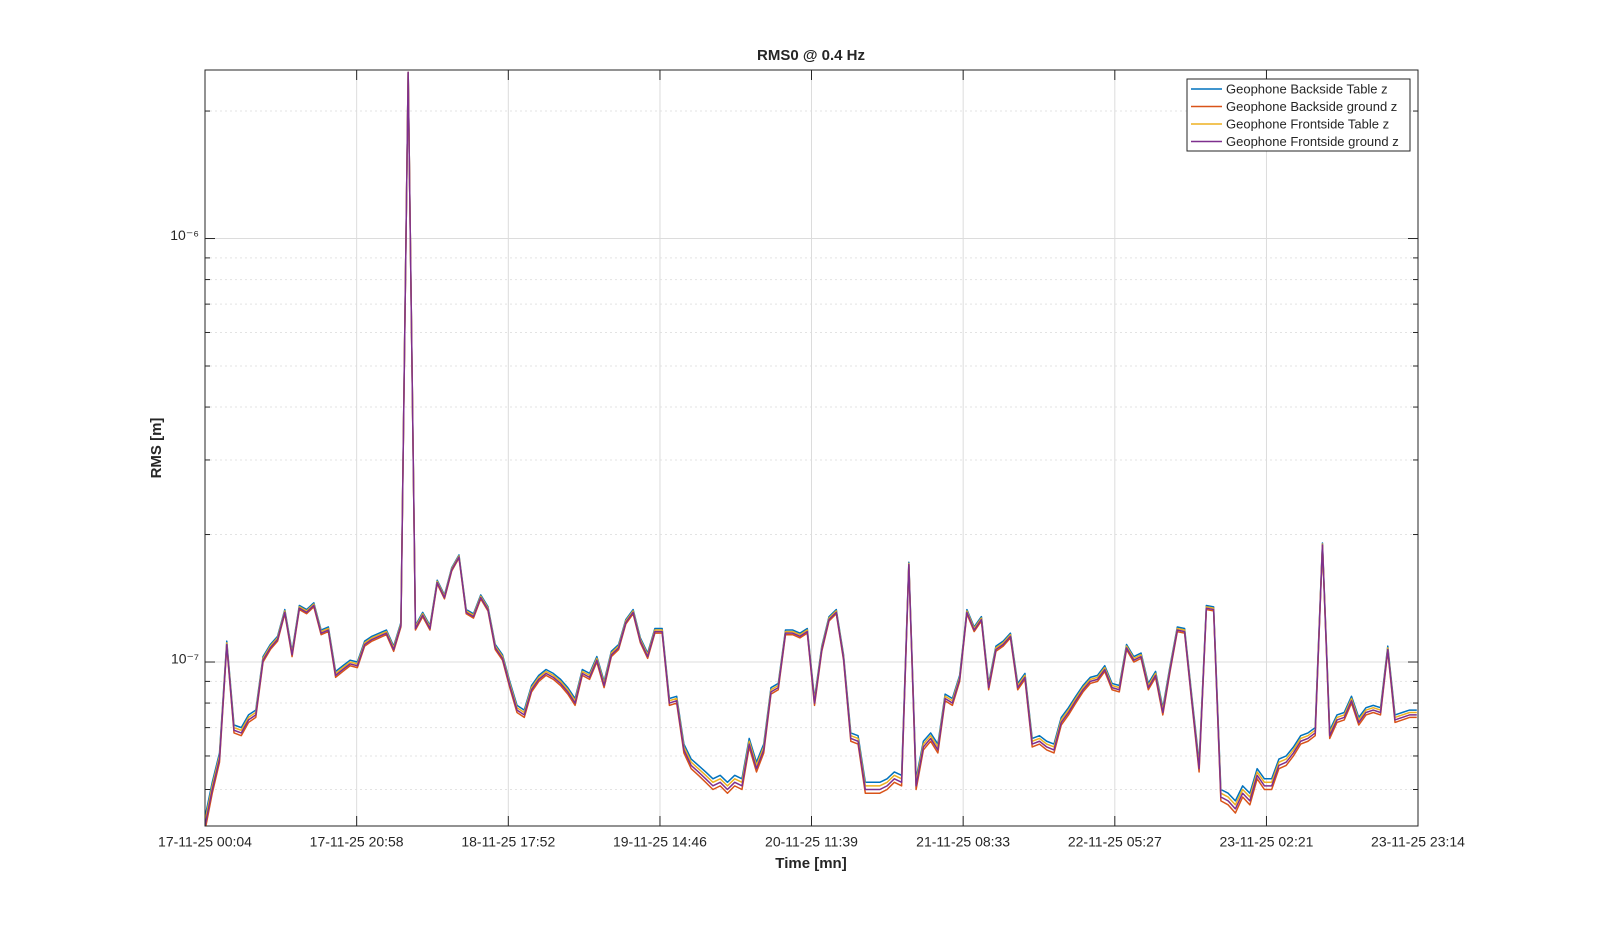 The image size is (1600, 948). I want to click on legend-label: Geophone Backside Table z, so click(1307, 88).